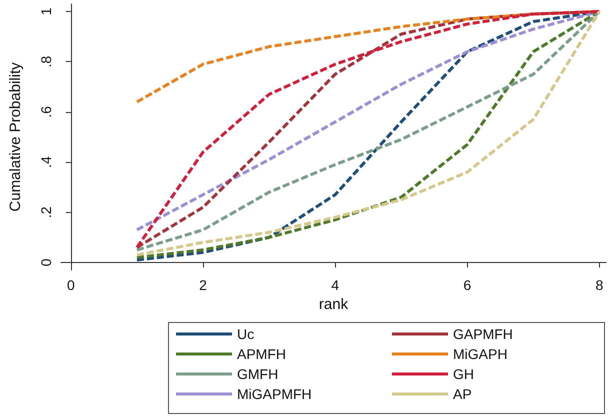 The width and height of the screenshot is (615, 418). Describe the element at coordinates (46, 11) in the screenshot. I see `y-tick-label: 1` at that location.